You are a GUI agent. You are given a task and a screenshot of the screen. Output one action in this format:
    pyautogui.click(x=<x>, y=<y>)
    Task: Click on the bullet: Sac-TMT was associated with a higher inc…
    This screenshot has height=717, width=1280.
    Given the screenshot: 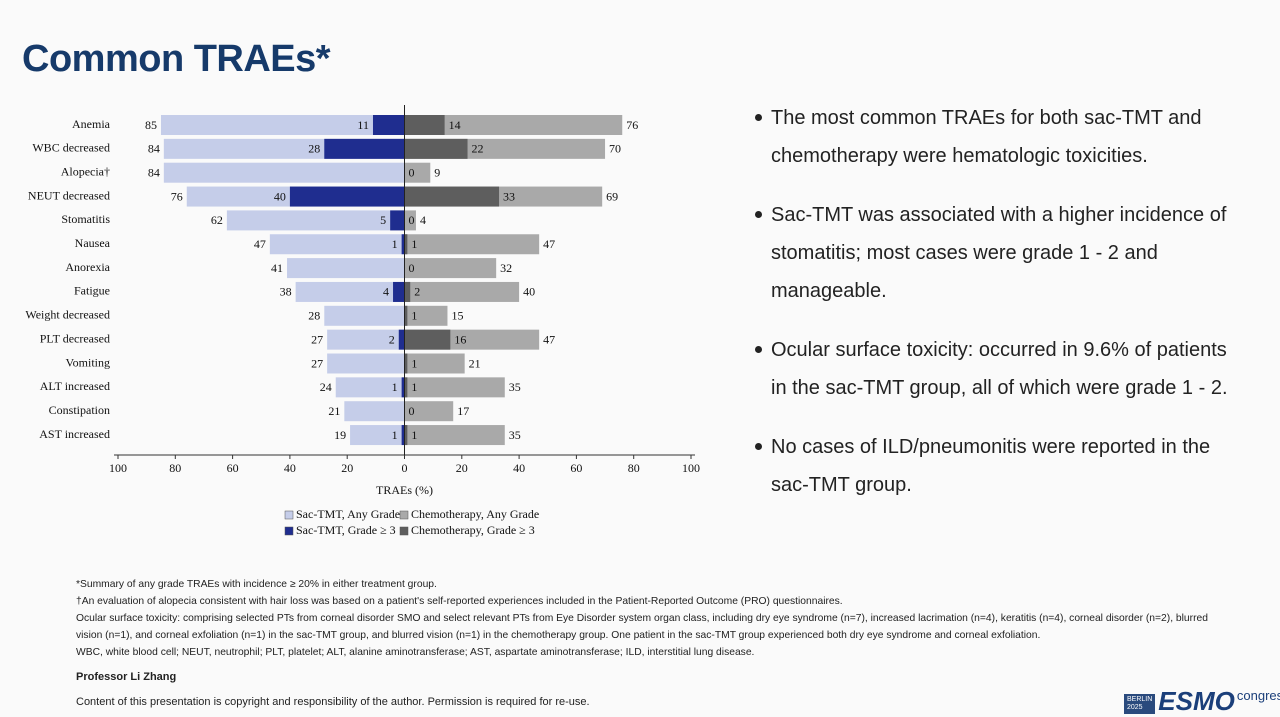 What is the action you would take?
    pyautogui.click(x=997, y=253)
    